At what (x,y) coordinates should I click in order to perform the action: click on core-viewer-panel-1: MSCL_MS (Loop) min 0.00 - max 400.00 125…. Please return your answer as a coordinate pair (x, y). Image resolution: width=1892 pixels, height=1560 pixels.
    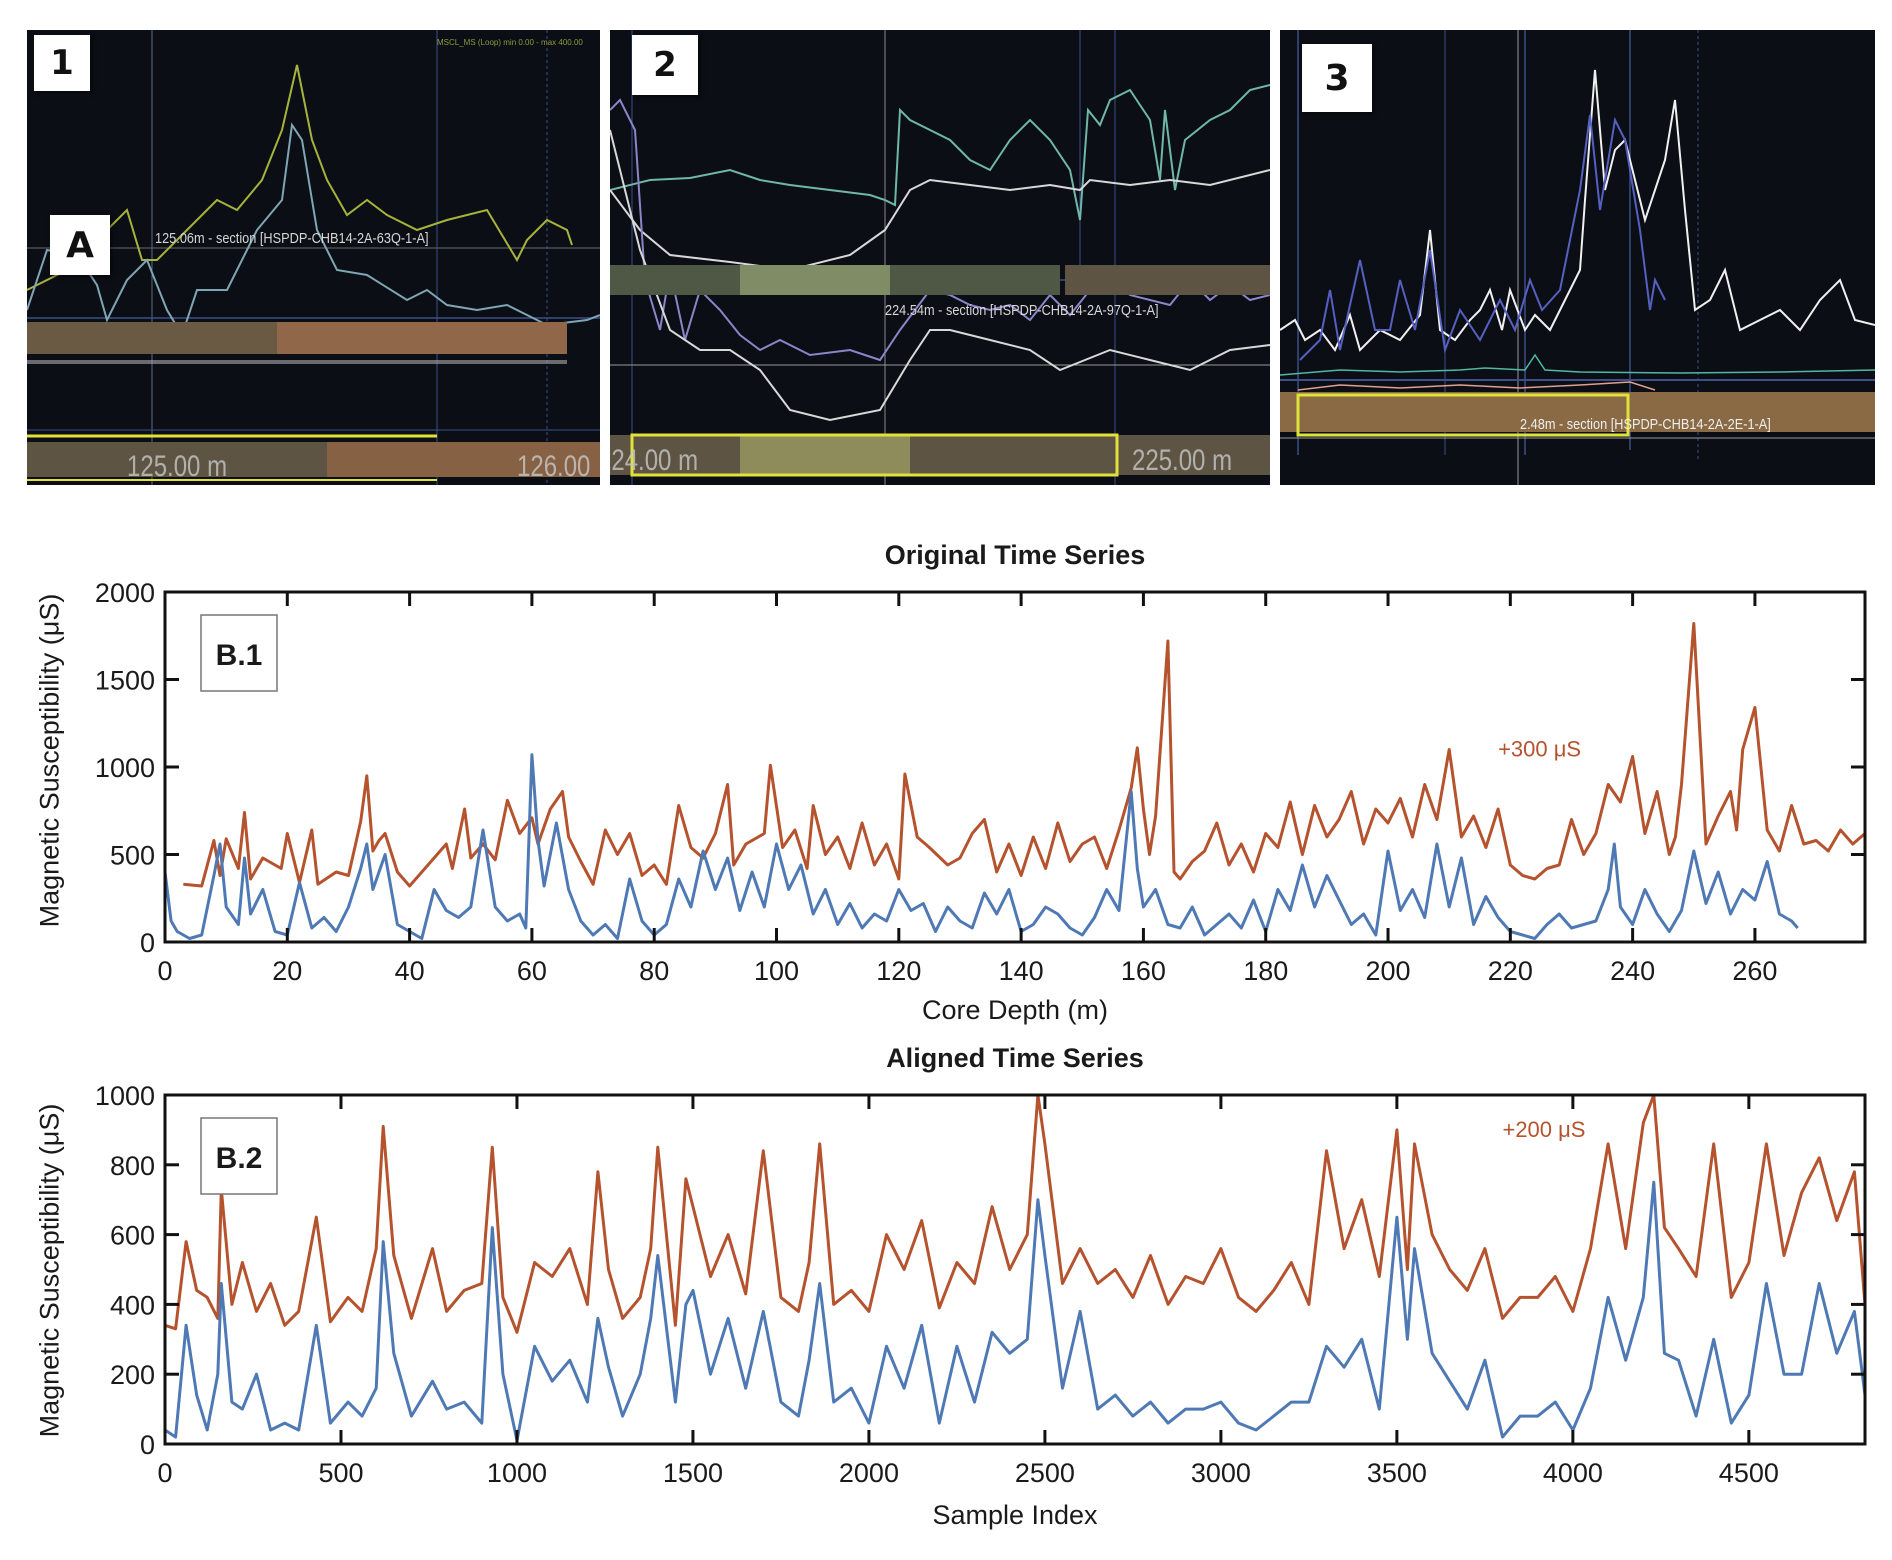
    Looking at the image, I should click on (313, 257).